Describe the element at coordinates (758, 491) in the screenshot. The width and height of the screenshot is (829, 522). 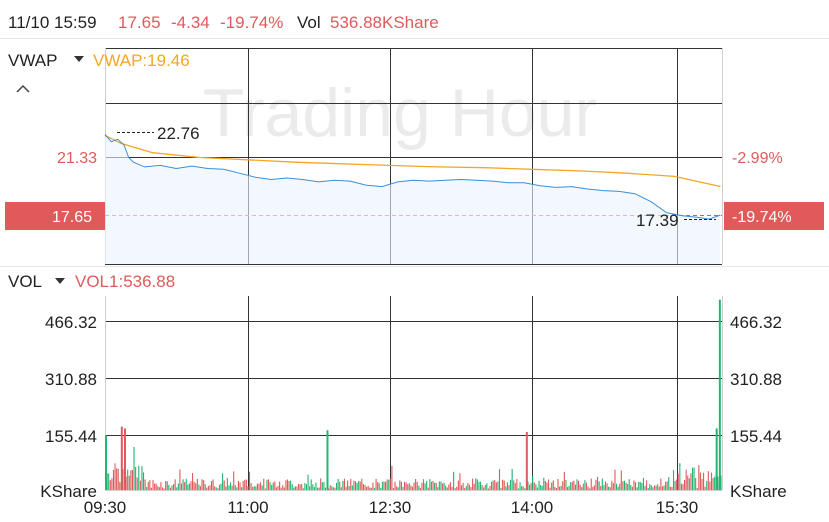
I see `vol-right-unit: KShare` at that location.